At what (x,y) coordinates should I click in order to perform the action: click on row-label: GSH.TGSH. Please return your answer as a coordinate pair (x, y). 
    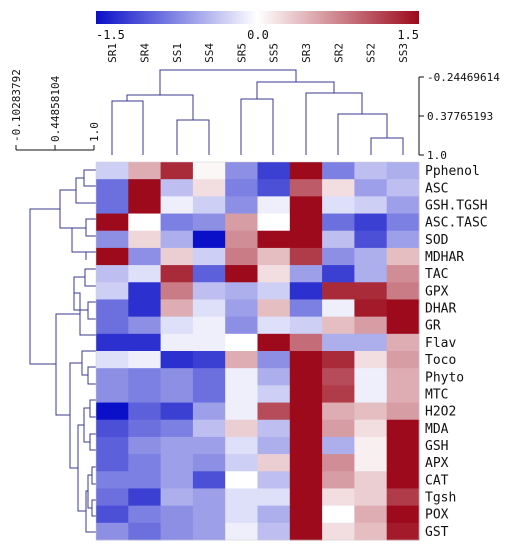
    Looking at the image, I should click on (456, 206).